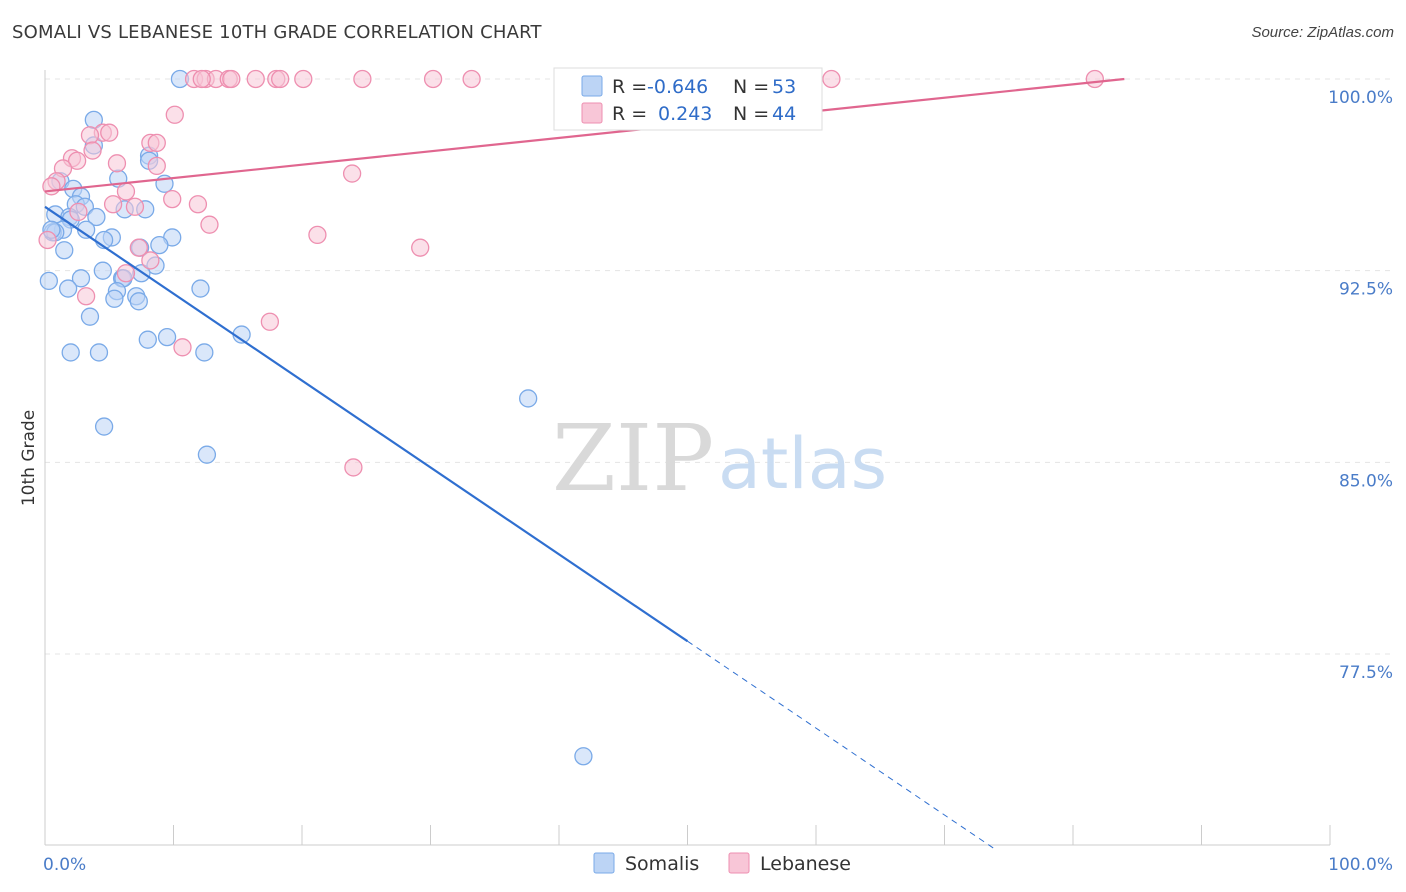 The height and width of the screenshot is (892, 1406). I want to click on legend-swatch-lebanese, so click(592, 113).